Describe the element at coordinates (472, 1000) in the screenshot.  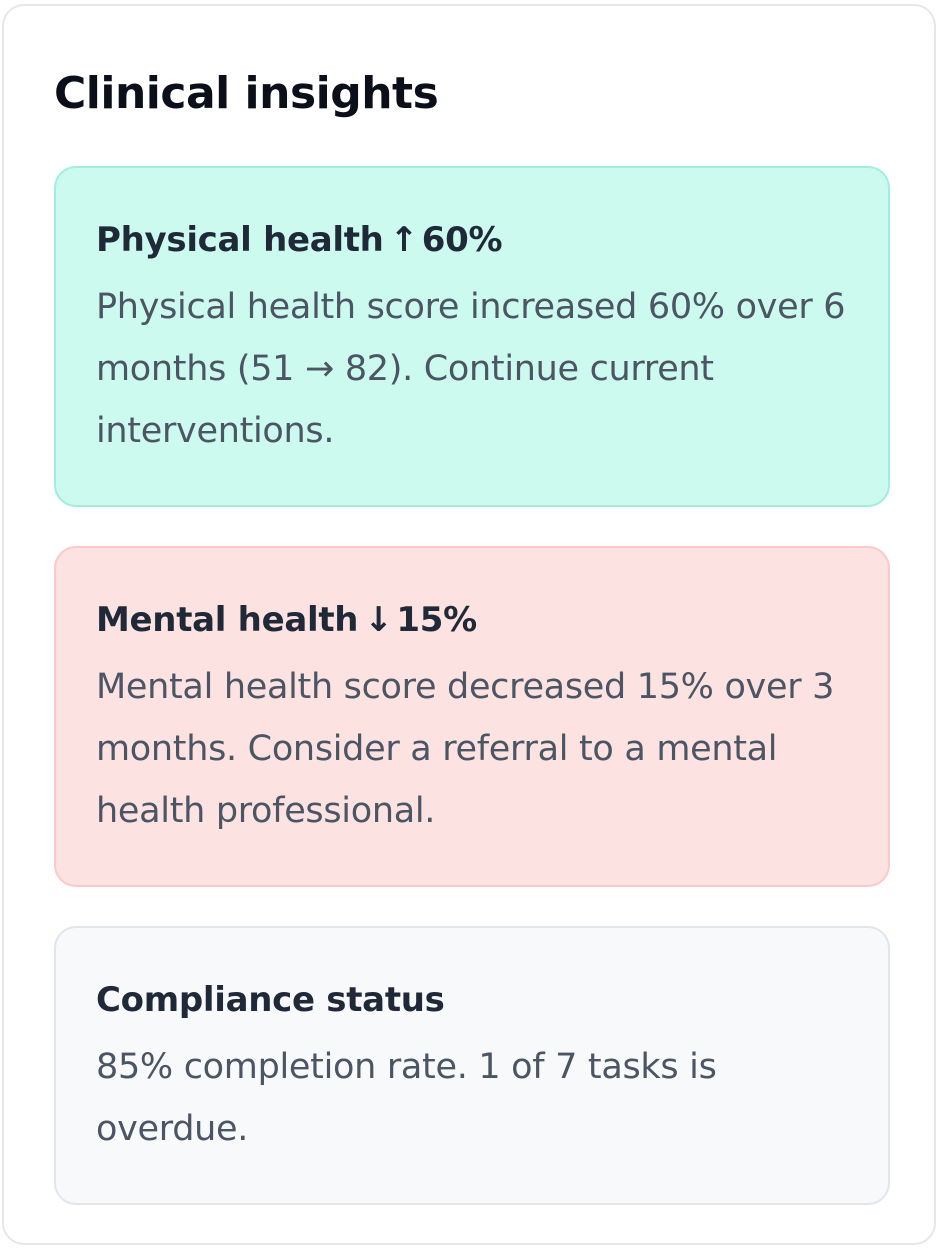
I see `insight-title: Compliance status` at that location.